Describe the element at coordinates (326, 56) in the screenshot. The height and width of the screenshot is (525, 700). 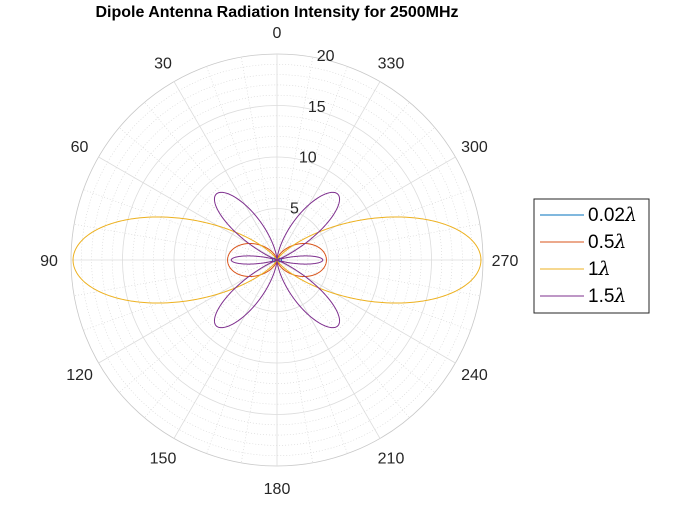
I see `radial-tick-label: 20` at that location.